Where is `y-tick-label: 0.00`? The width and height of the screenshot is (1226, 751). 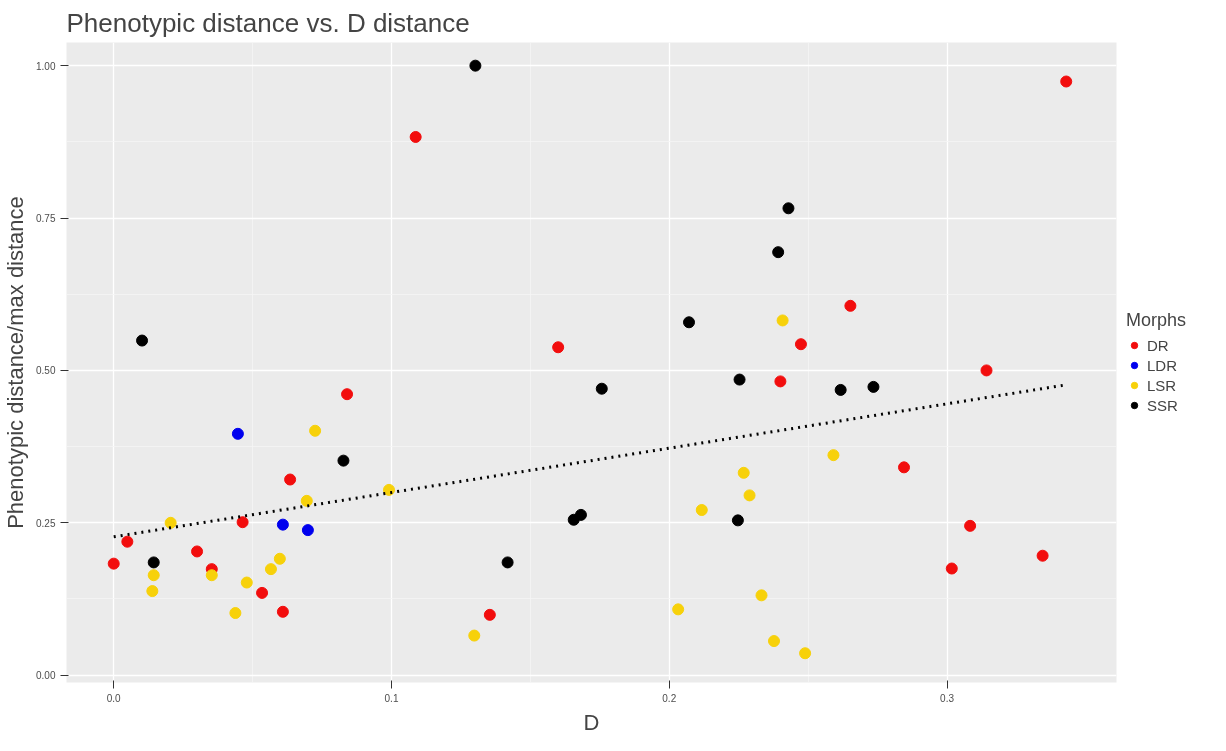 y-tick-label: 0.00 is located at coordinates (46, 676).